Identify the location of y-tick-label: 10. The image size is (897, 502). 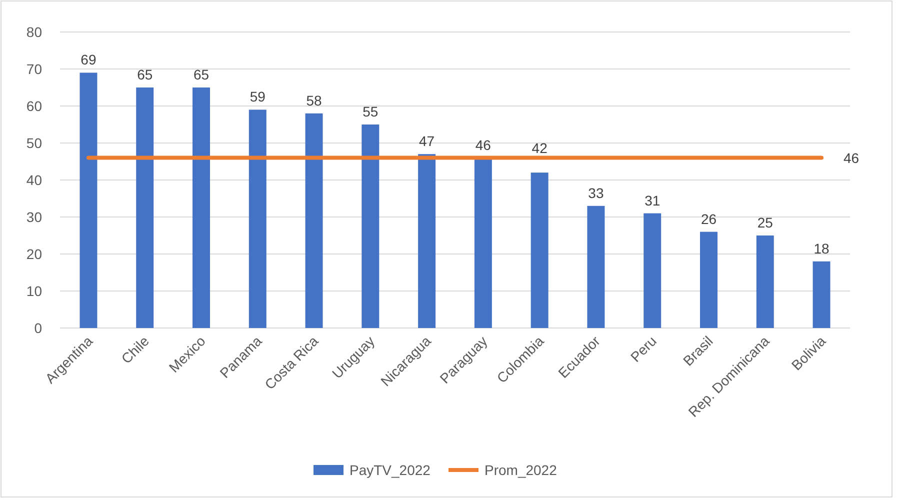
(34, 291).